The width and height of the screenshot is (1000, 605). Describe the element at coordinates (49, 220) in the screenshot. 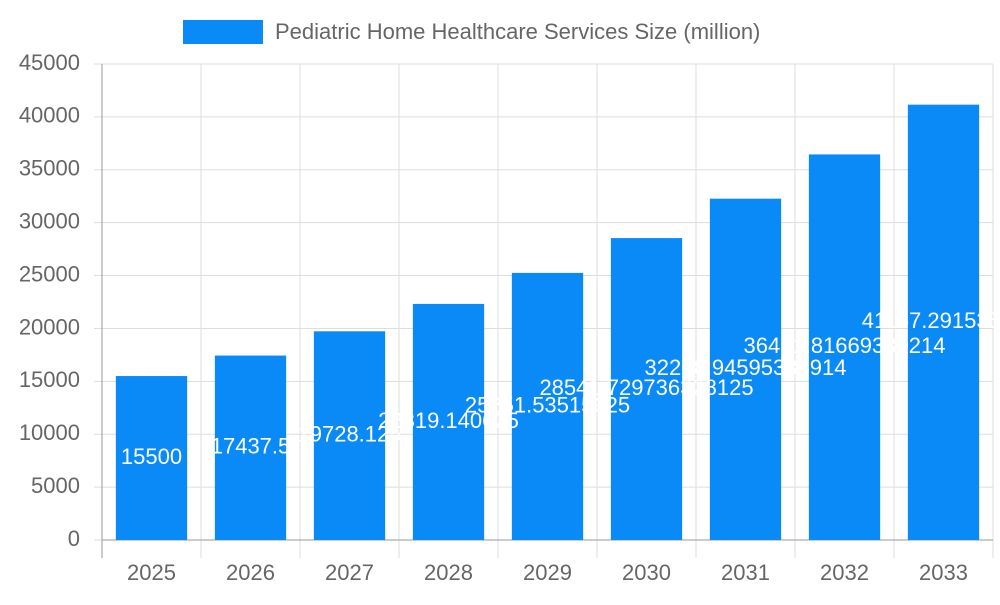

I see `y-tick-label: 30000` at that location.